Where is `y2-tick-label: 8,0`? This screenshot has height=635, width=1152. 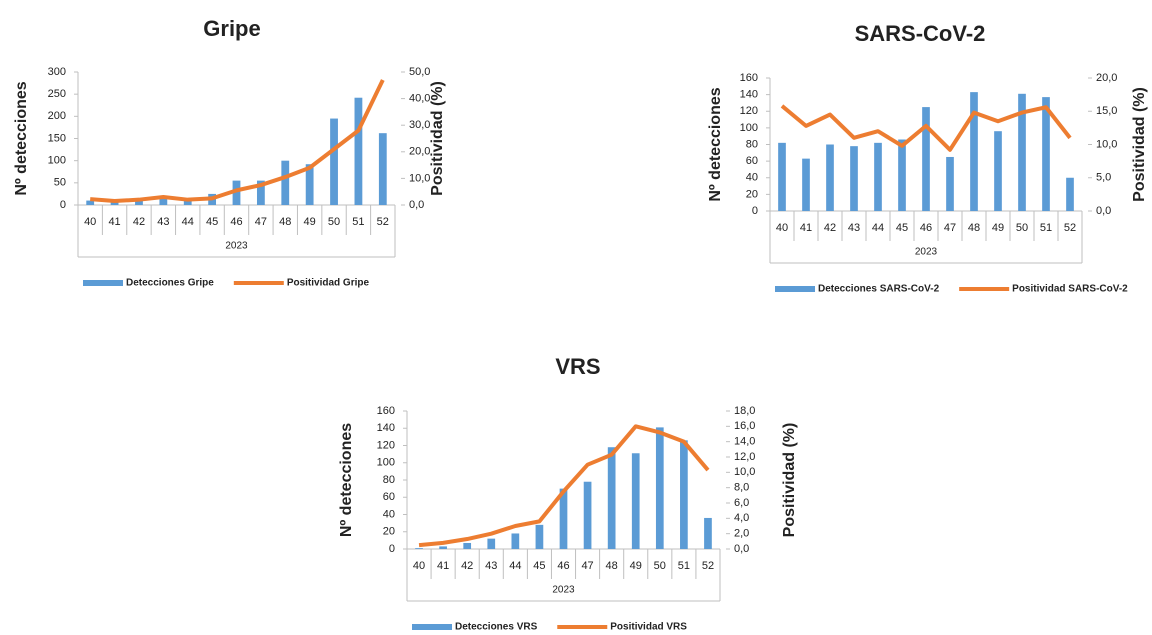 y2-tick-label: 8,0 is located at coordinates (741, 488).